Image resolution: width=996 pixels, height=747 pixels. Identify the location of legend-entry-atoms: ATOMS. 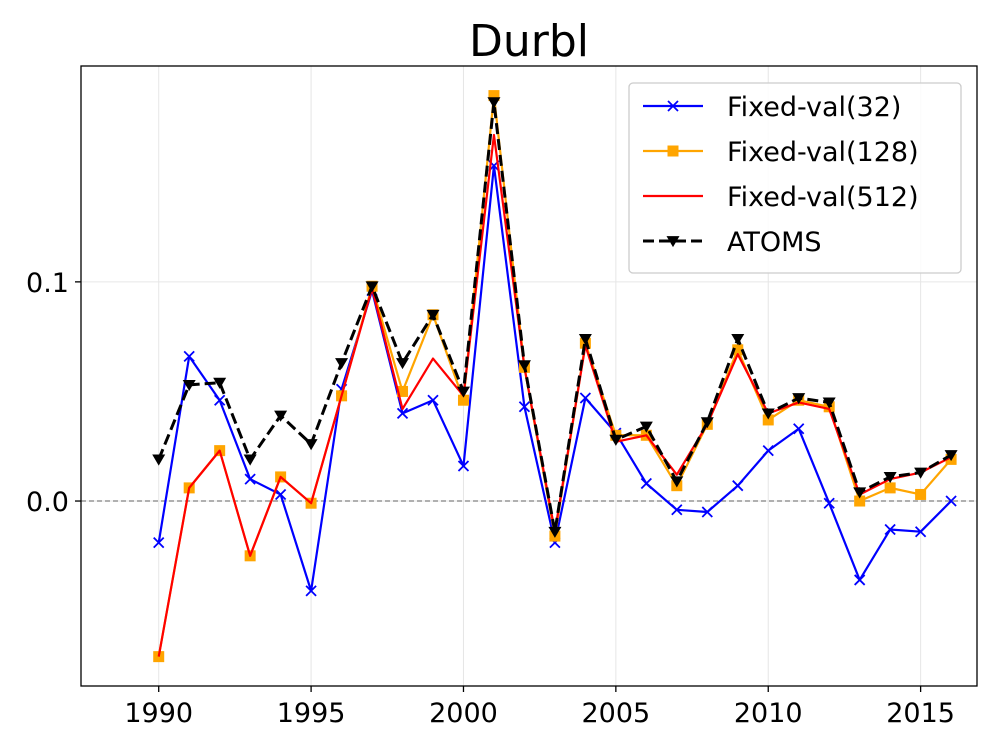
(732, 242).